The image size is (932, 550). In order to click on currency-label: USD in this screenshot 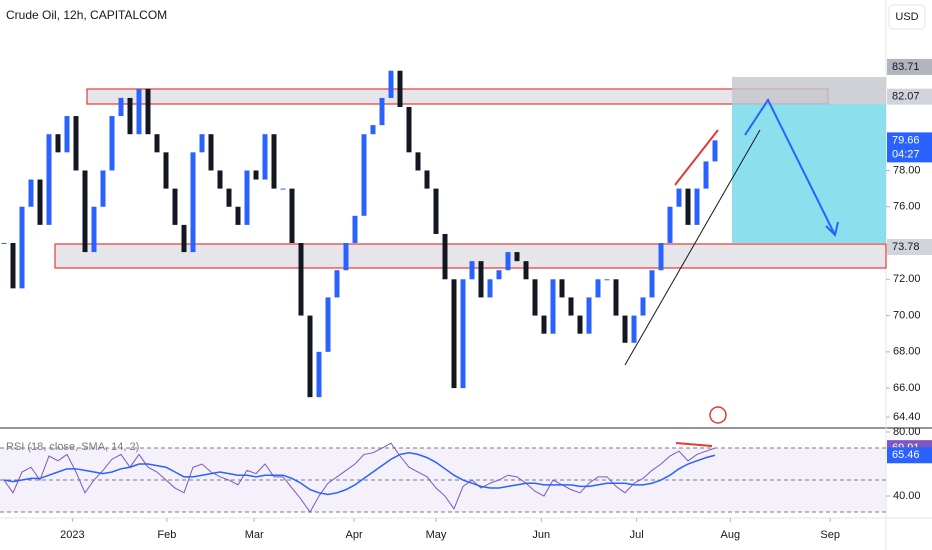, I will do `click(906, 17)`.